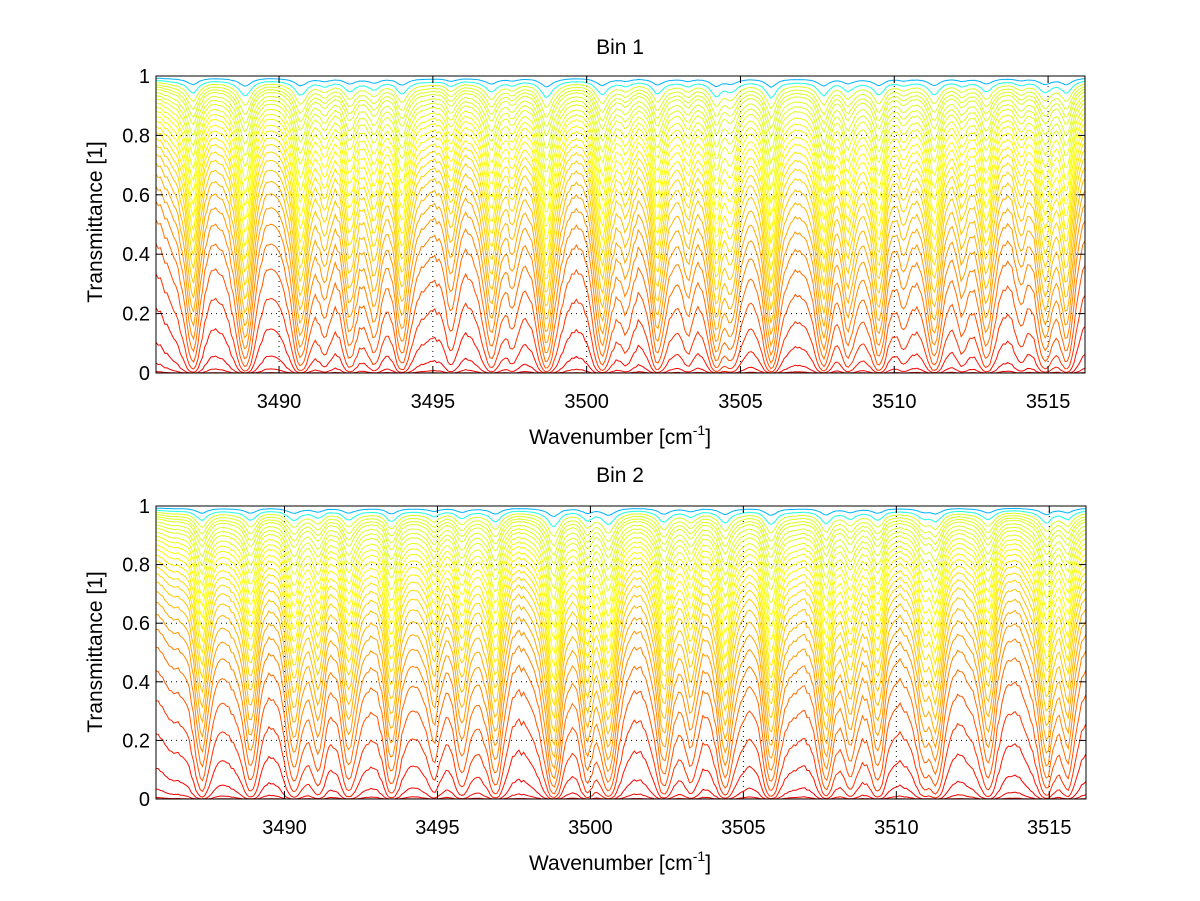 This screenshot has height=901, width=1200. I want to click on chart-title: Bin 1, so click(620, 47).